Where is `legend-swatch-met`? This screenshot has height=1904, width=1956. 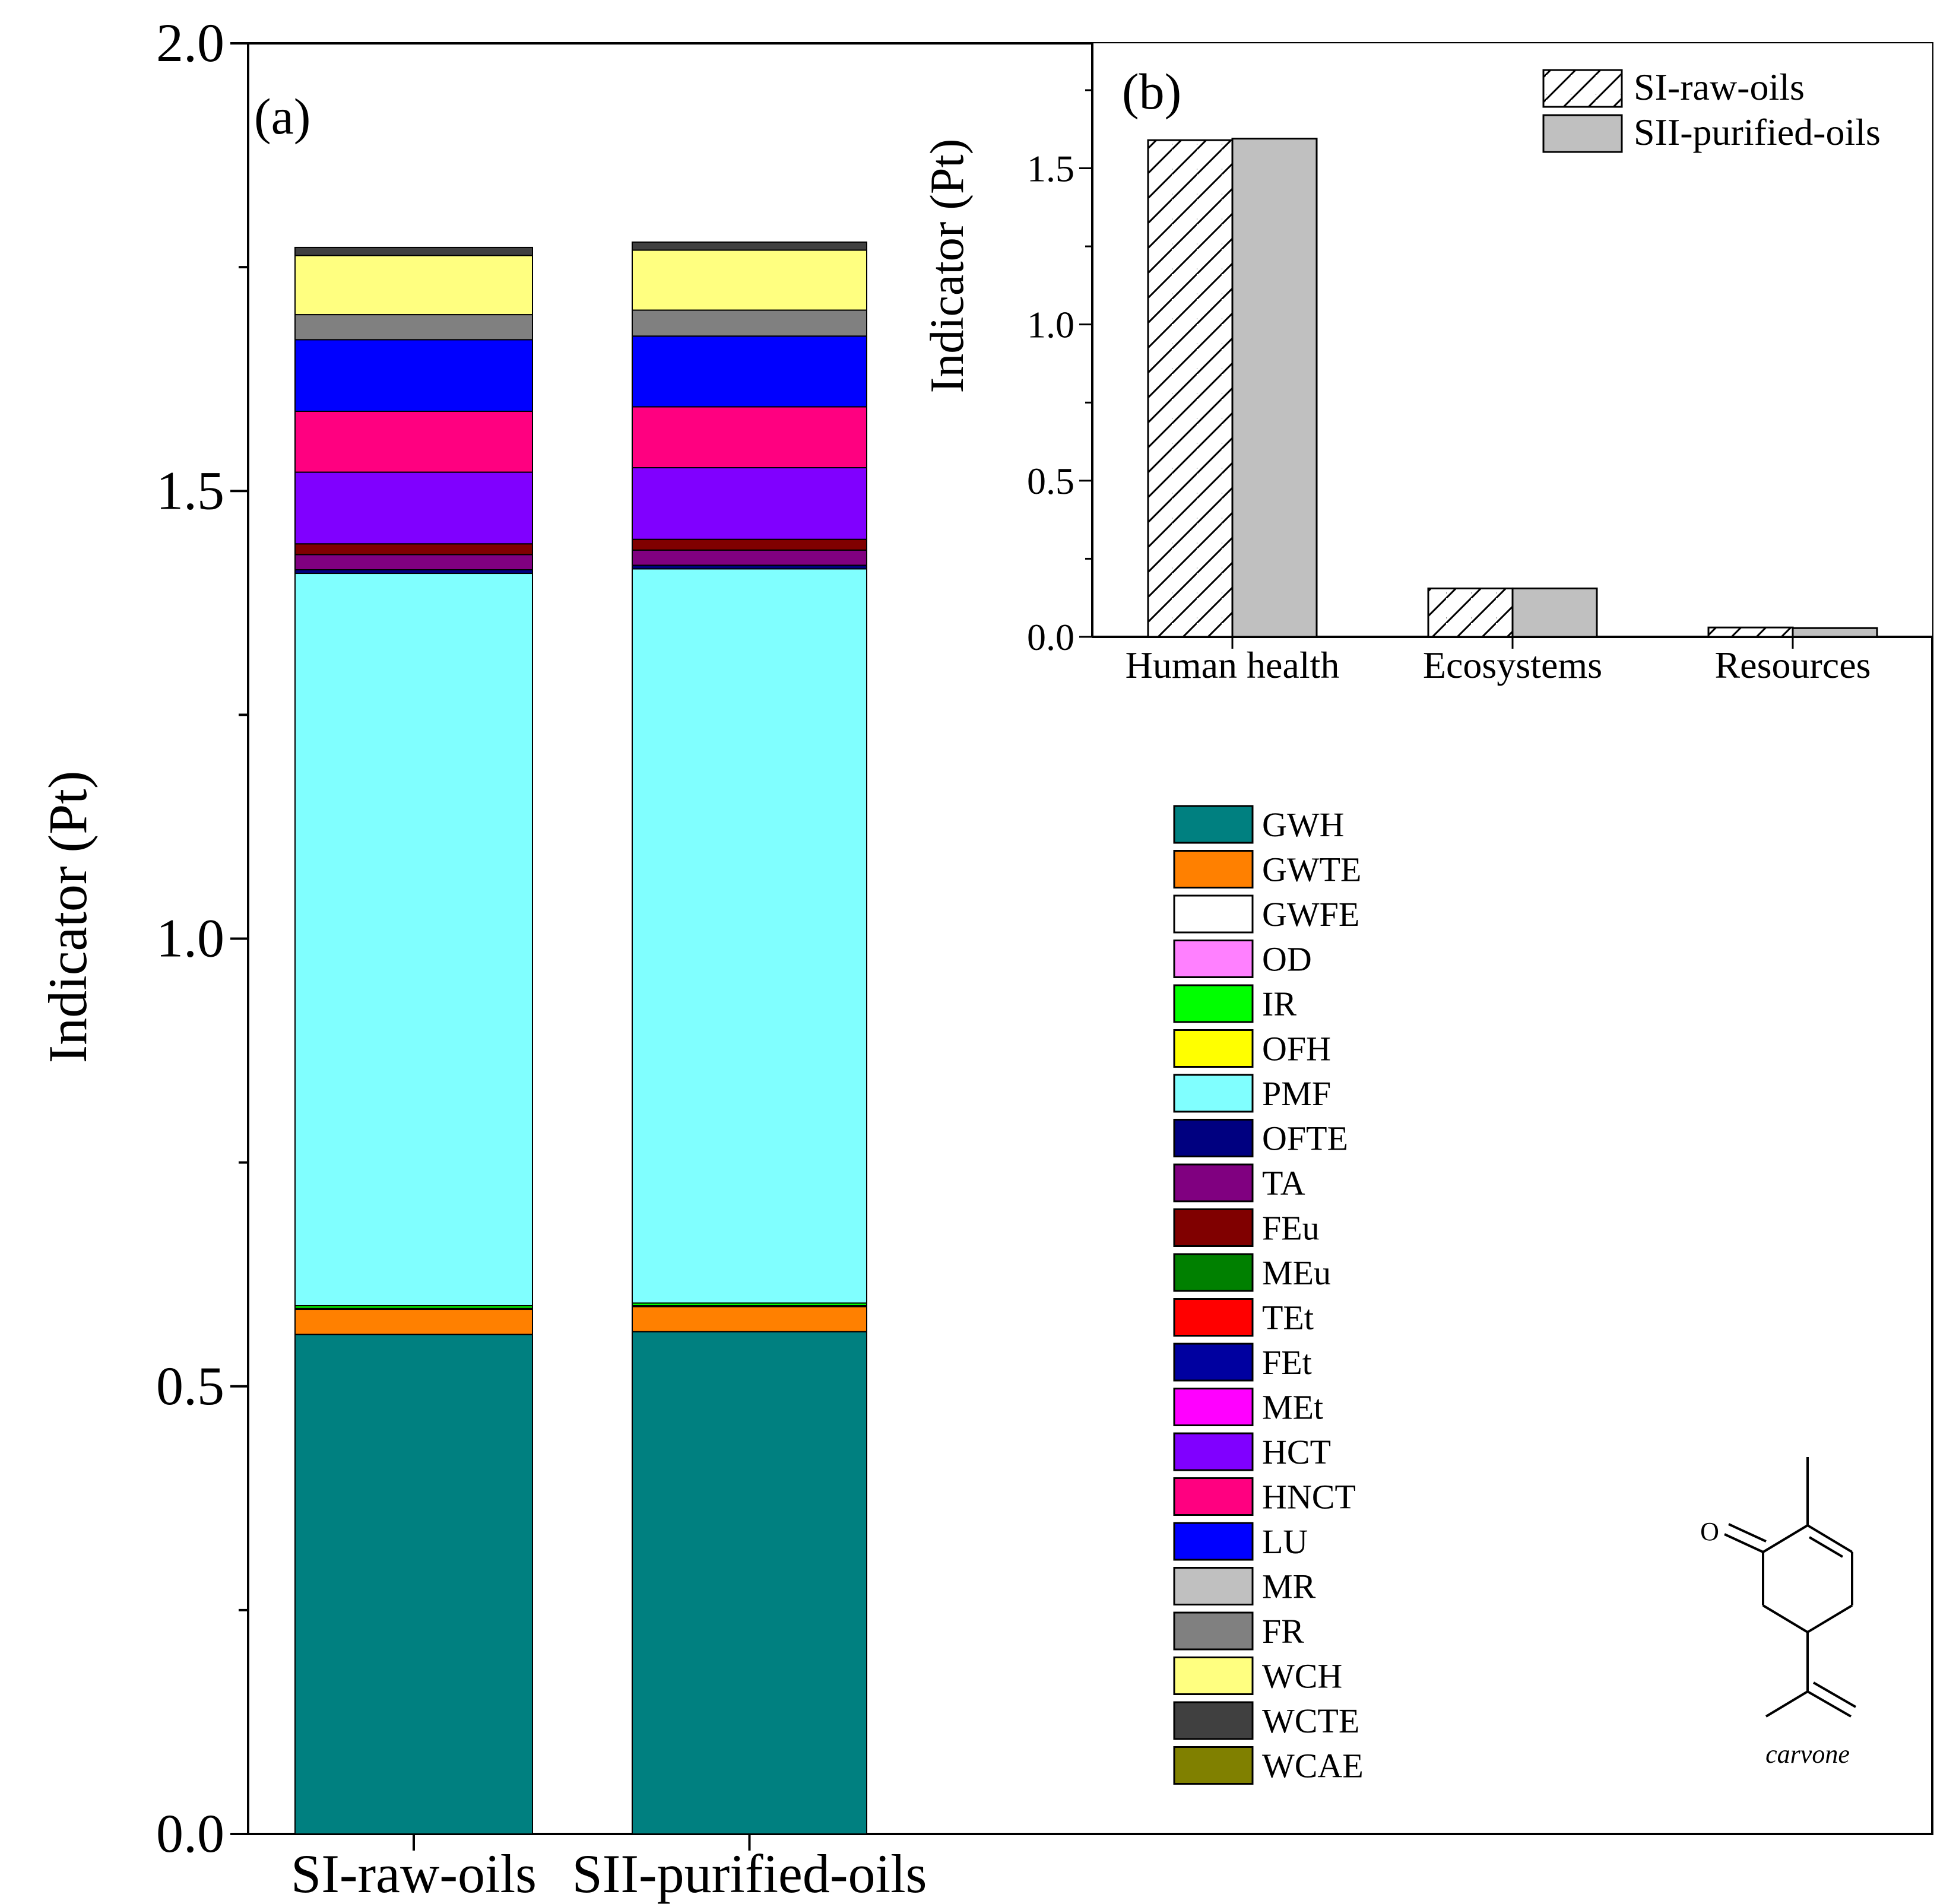 legend-swatch-met is located at coordinates (1213, 1407).